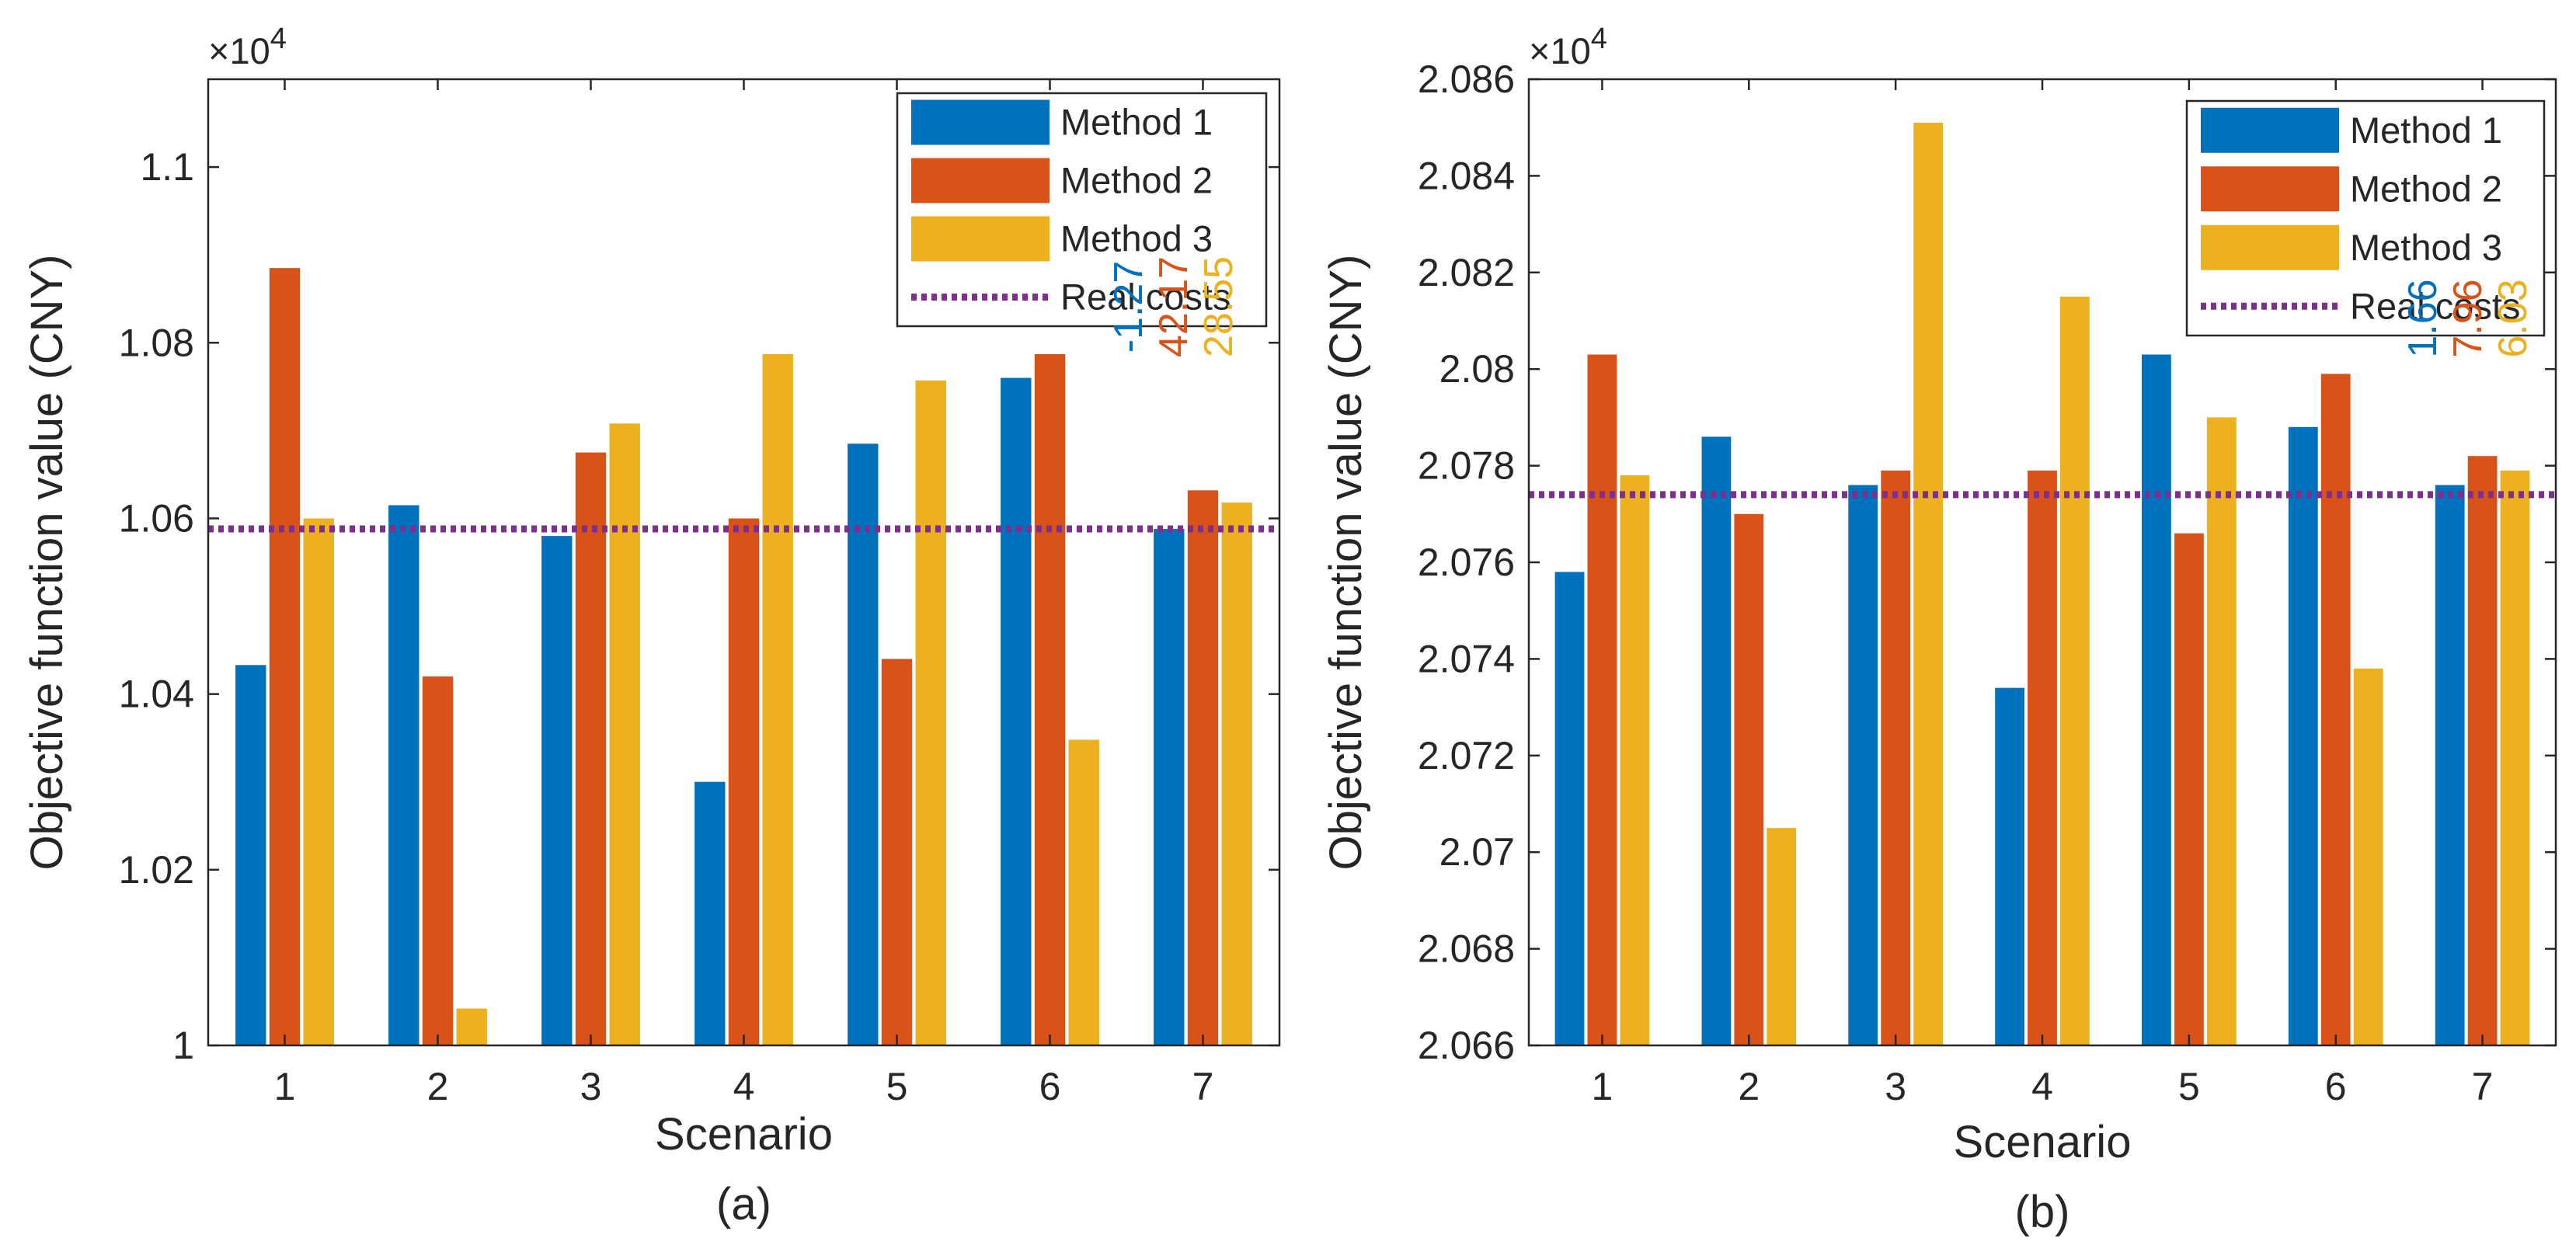 Image resolution: width=2576 pixels, height=1252 pixels. What do you see at coordinates (1477, 852) in the screenshot?
I see `y-tick-label: 2.07` at bounding box center [1477, 852].